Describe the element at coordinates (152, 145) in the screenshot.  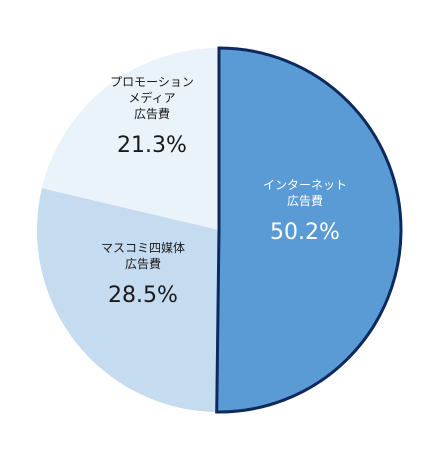
I see `slice-2-value-label: 21.3%` at that location.